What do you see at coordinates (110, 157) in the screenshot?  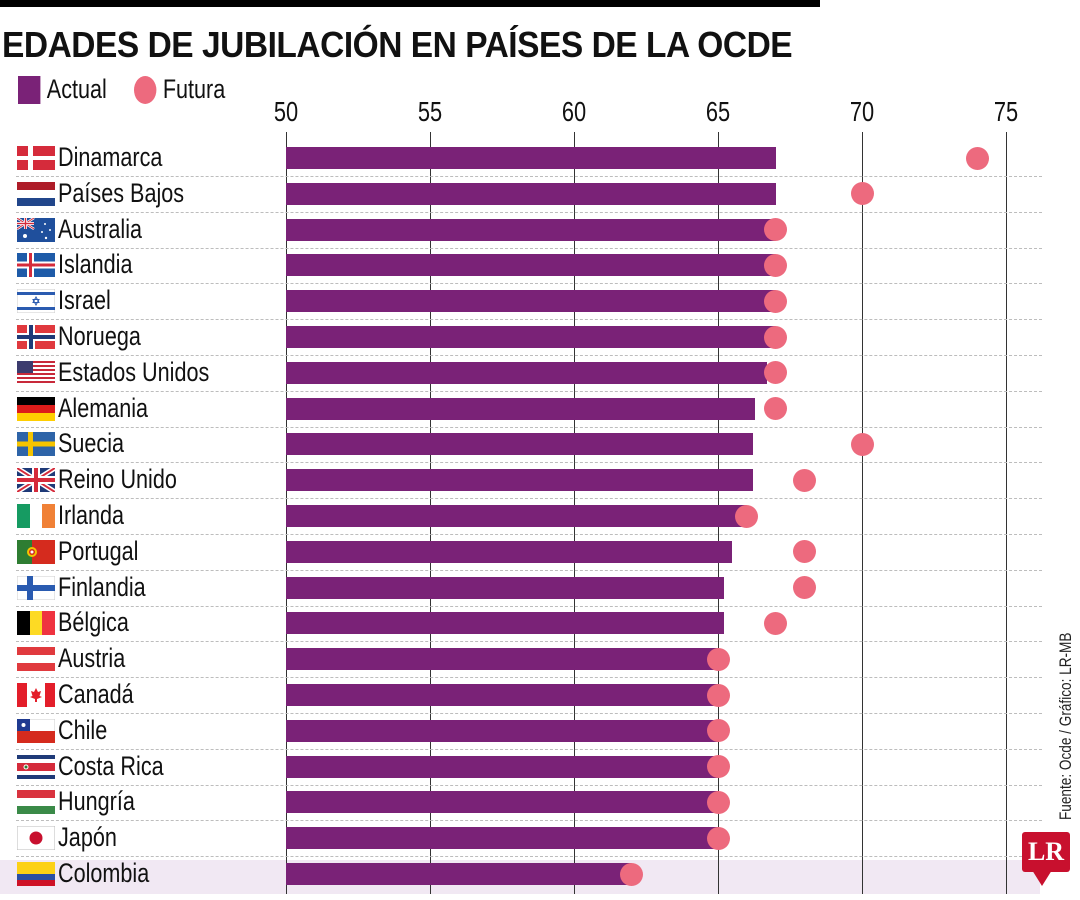 I see `country-label: Dinamarca` at bounding box center [110, 157].